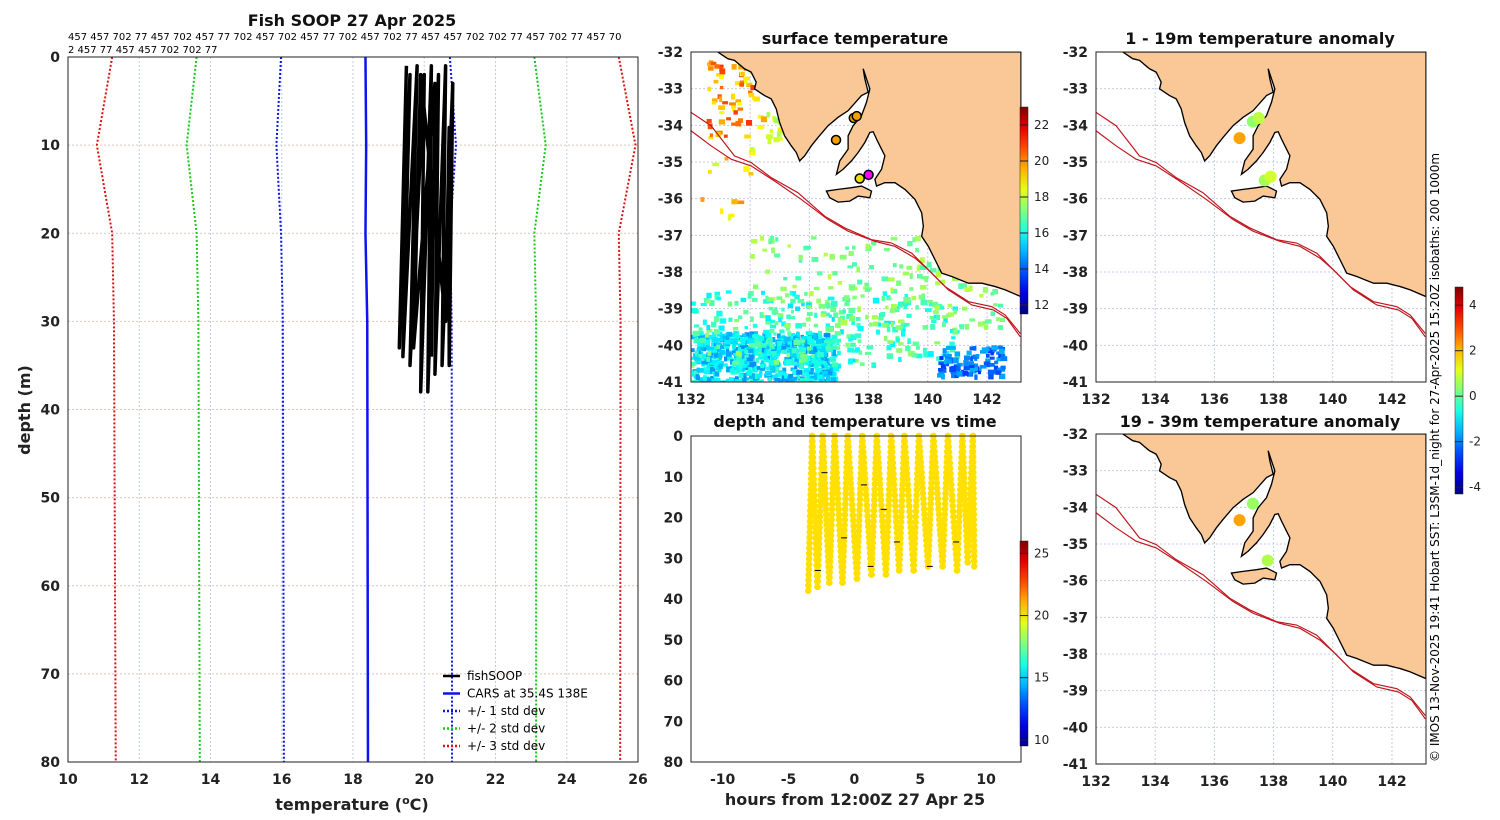 This screenshot has height=820, width=1500. Describe the element at coordinates (1075, 200) in the screenshot. I see `lat-tick-label: -36` at that location.